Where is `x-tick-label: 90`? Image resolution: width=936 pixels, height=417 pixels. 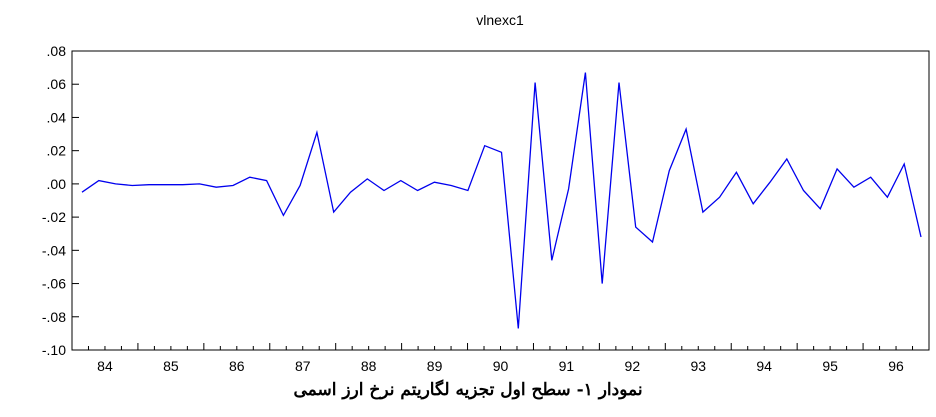 x-tick-label: 90 is located at coordinates (501, 366).